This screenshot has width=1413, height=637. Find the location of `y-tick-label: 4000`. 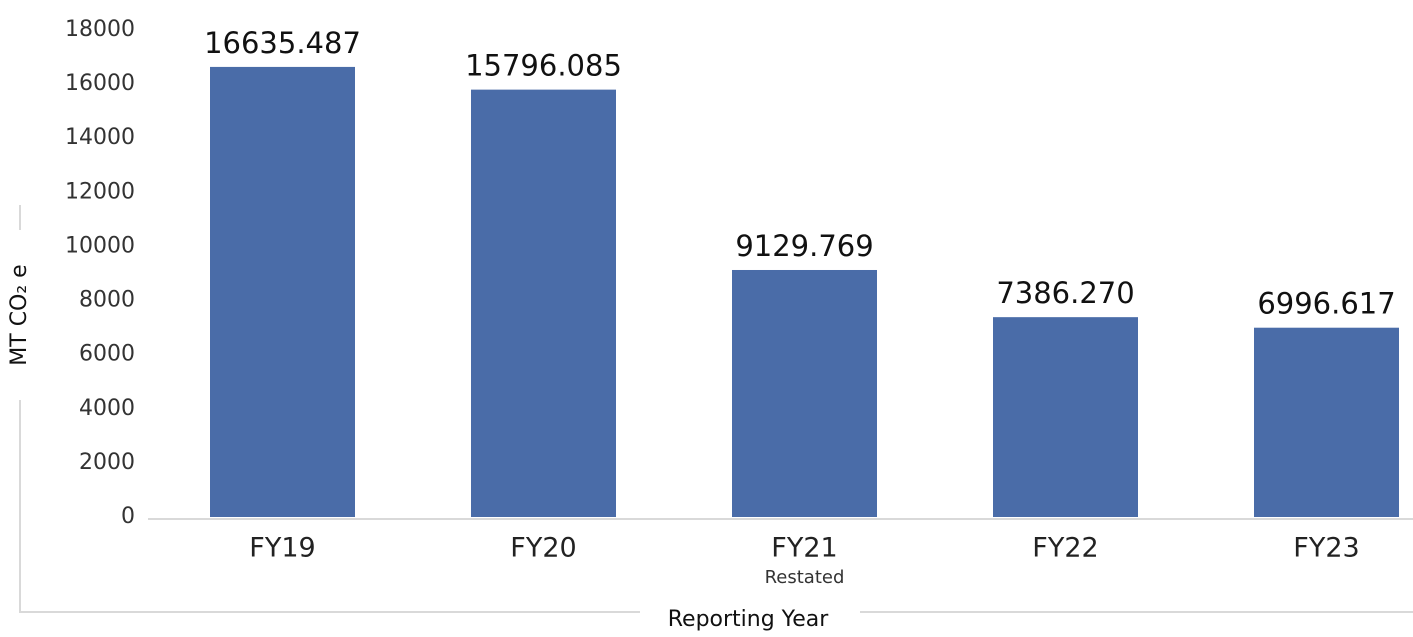

y-tick-label: 4000 is located at coordinates (107, 408).